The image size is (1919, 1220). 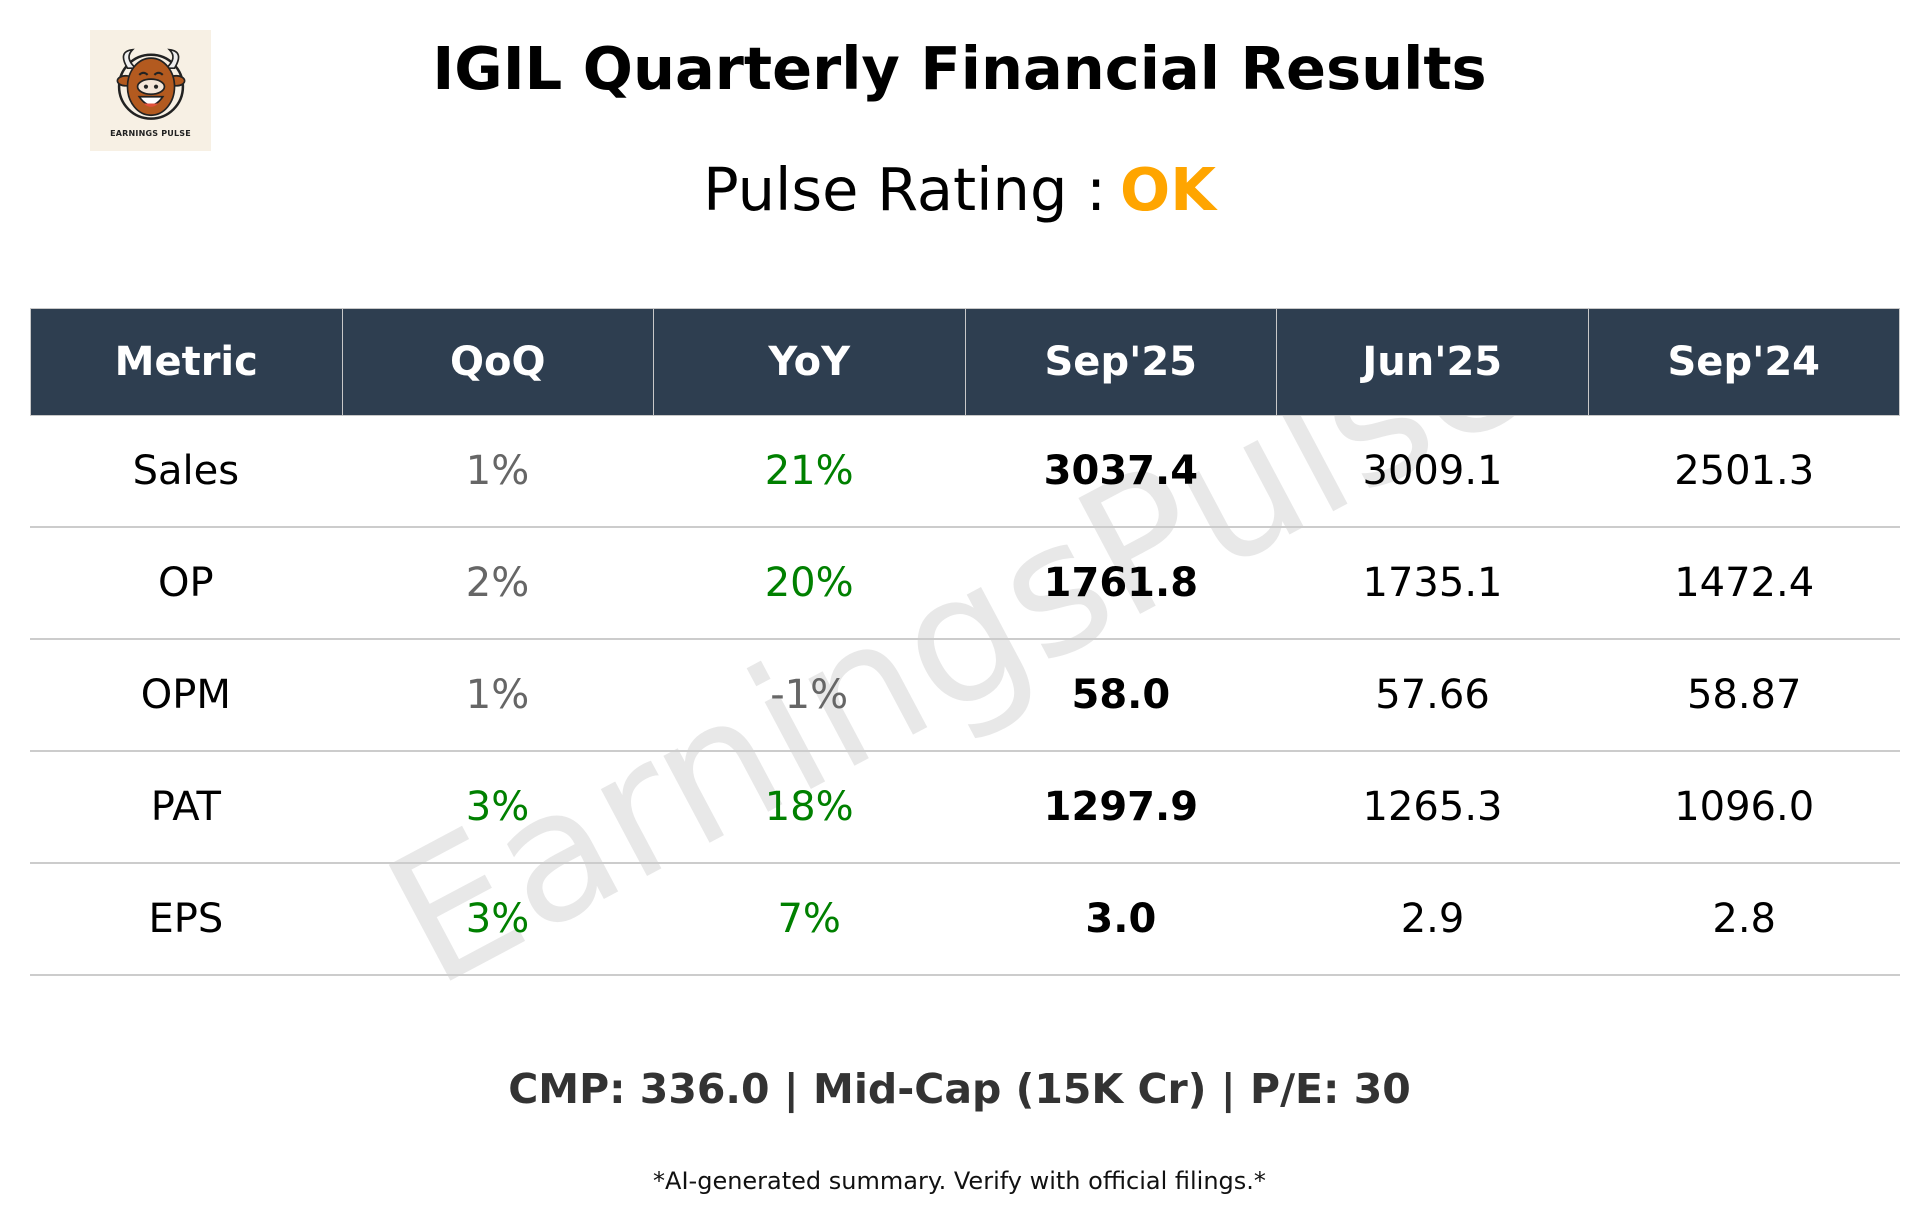 What do you see at coordinates (1432, 807) in the screenshot?
I see `cell-jun25: 1265.3` at bounding box center [1432, 807].